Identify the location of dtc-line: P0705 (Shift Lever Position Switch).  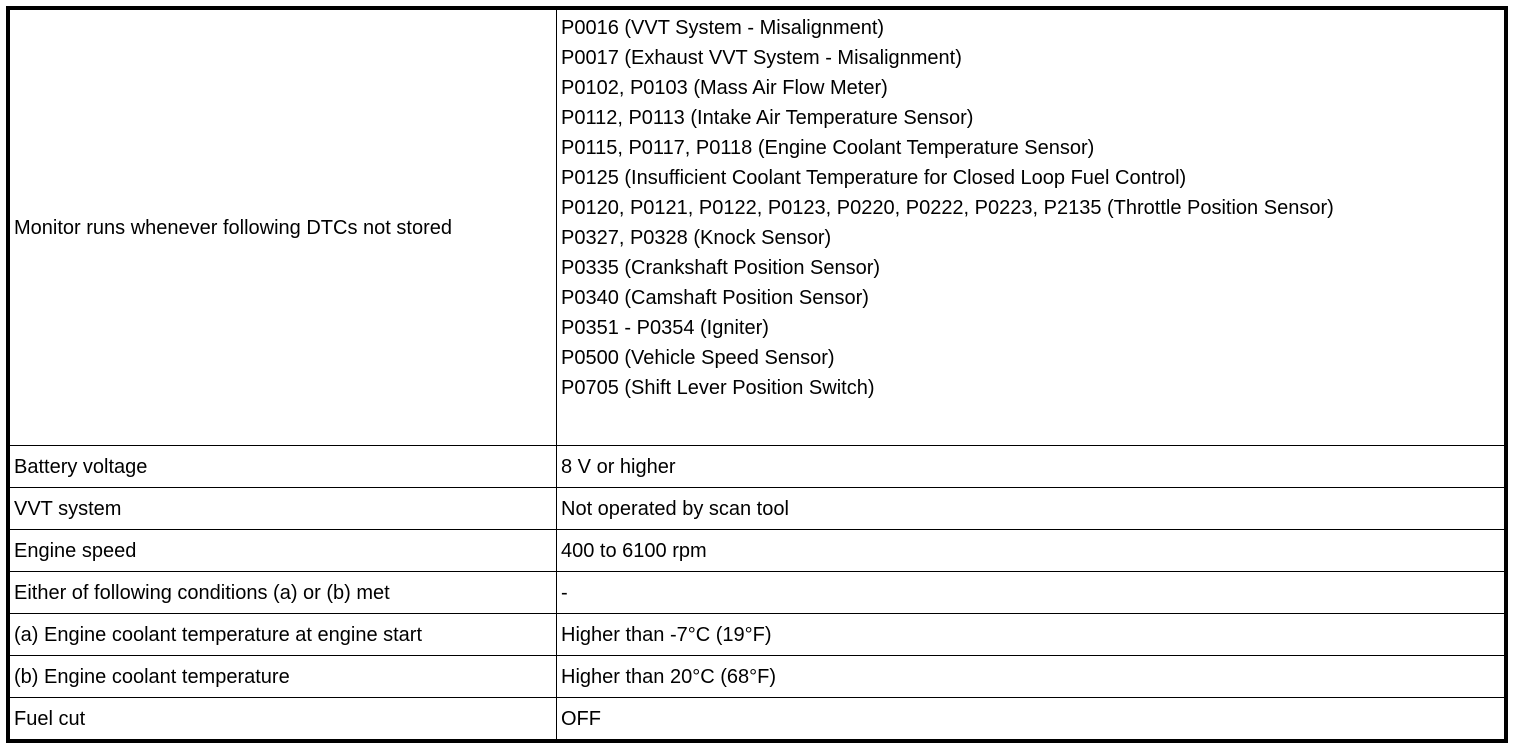
(718, 388).